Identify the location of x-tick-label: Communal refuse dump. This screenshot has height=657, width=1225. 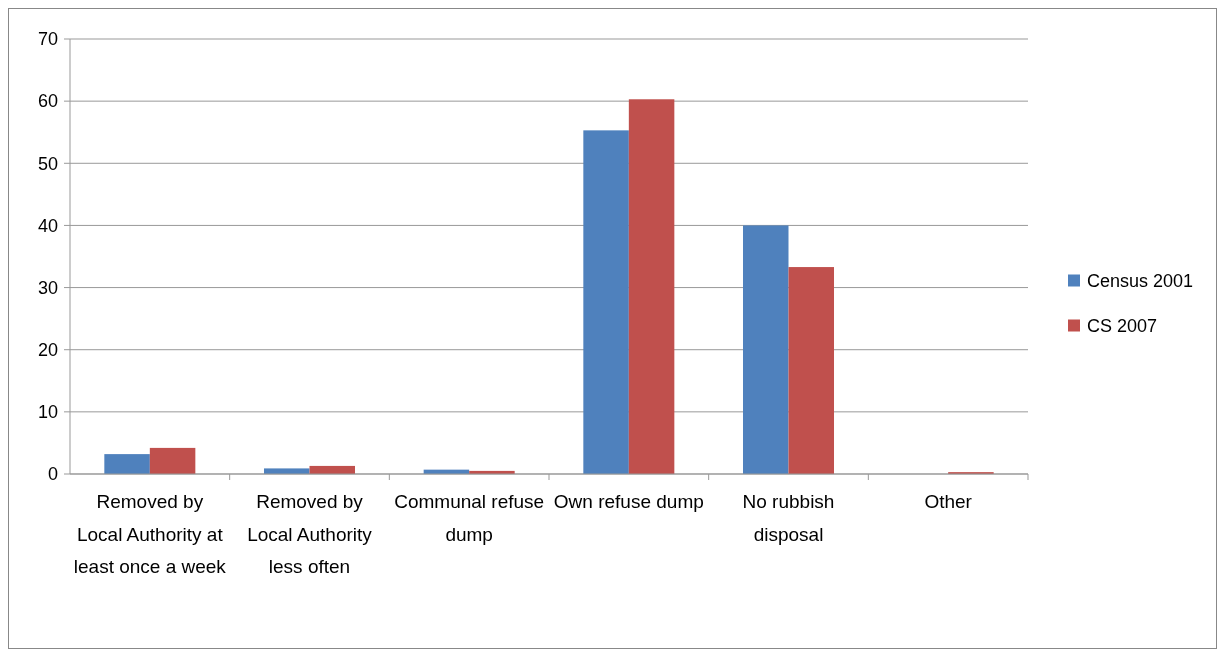
(469, 518).